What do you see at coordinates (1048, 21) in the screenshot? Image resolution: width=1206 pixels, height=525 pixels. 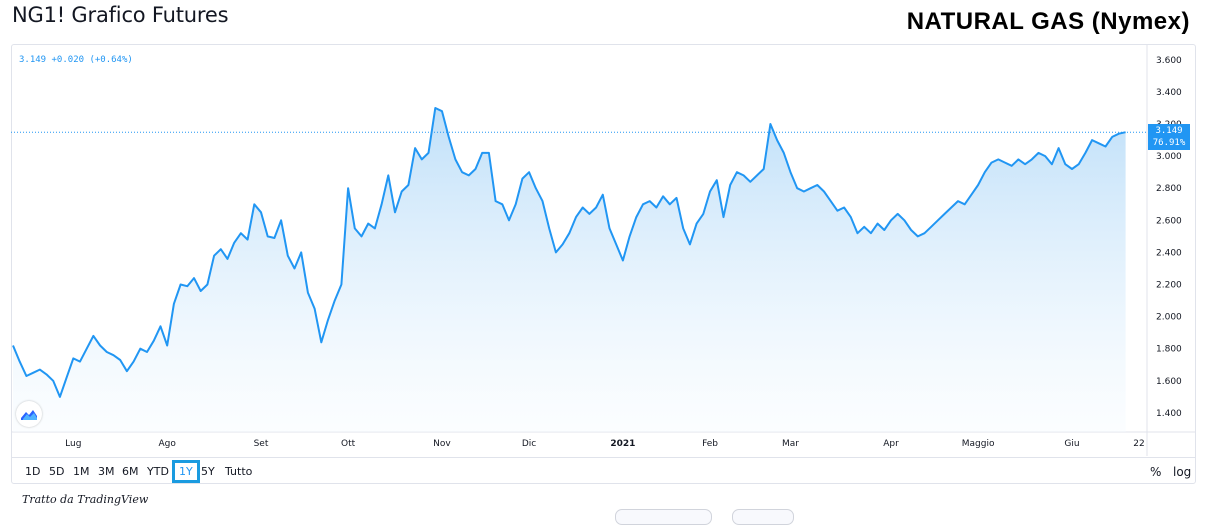 I see `brand-title: NATURAL GAS (Nymex)` at bounding box center [1048, 21].